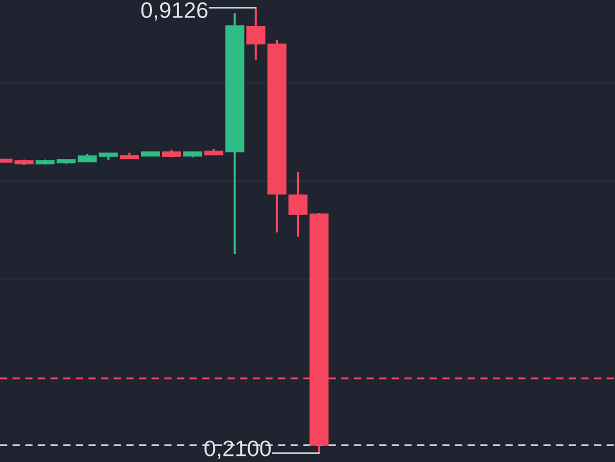  What do you see at coordinates (237, 449) in the screenshot?
I see `annotation: 0,2100` at bounding box center [237, 449].